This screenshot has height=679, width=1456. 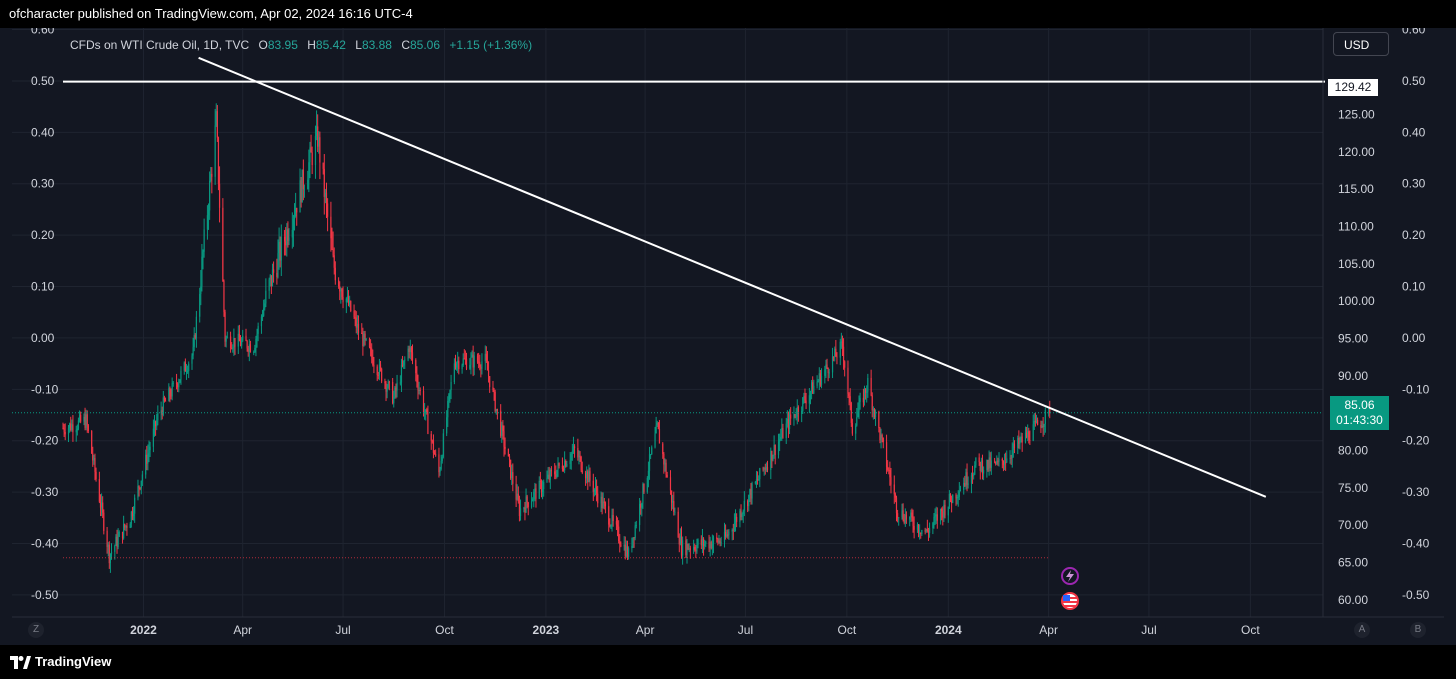 I want to click on currency-button: USD, so click(x=1361, y=44).